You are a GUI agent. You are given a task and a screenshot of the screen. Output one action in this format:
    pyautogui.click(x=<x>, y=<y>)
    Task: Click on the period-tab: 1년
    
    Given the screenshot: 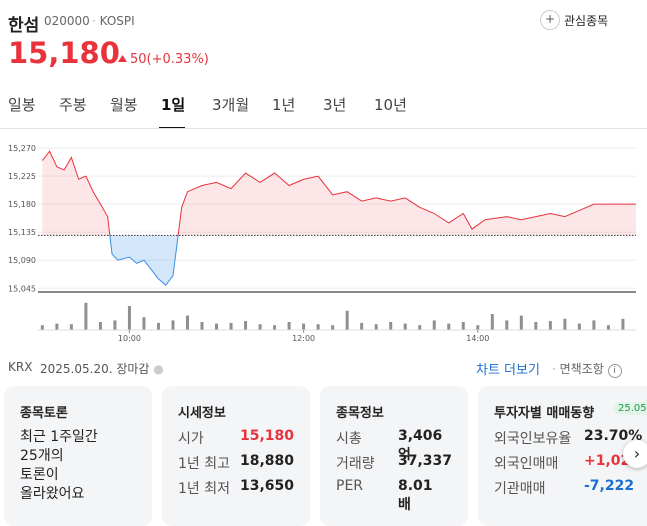 What is the action you would take?
    pyautogui.click(x=284, y=105)
    